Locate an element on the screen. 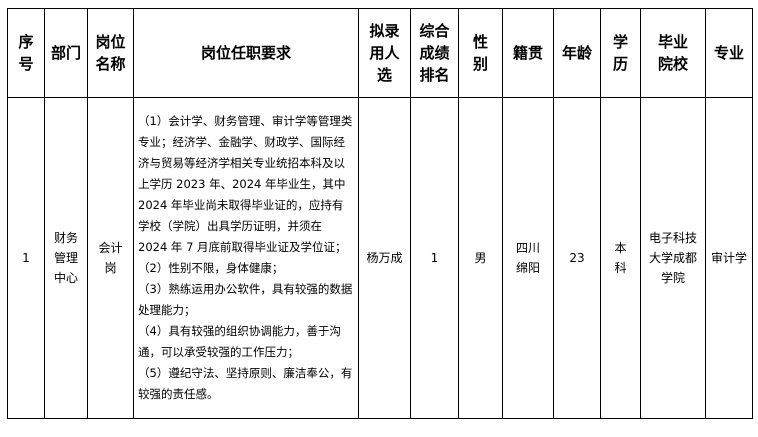 The height and width of the screenshot is (437, 758). cell-candidate: 杨万成 is located at coordinates (384, 258).